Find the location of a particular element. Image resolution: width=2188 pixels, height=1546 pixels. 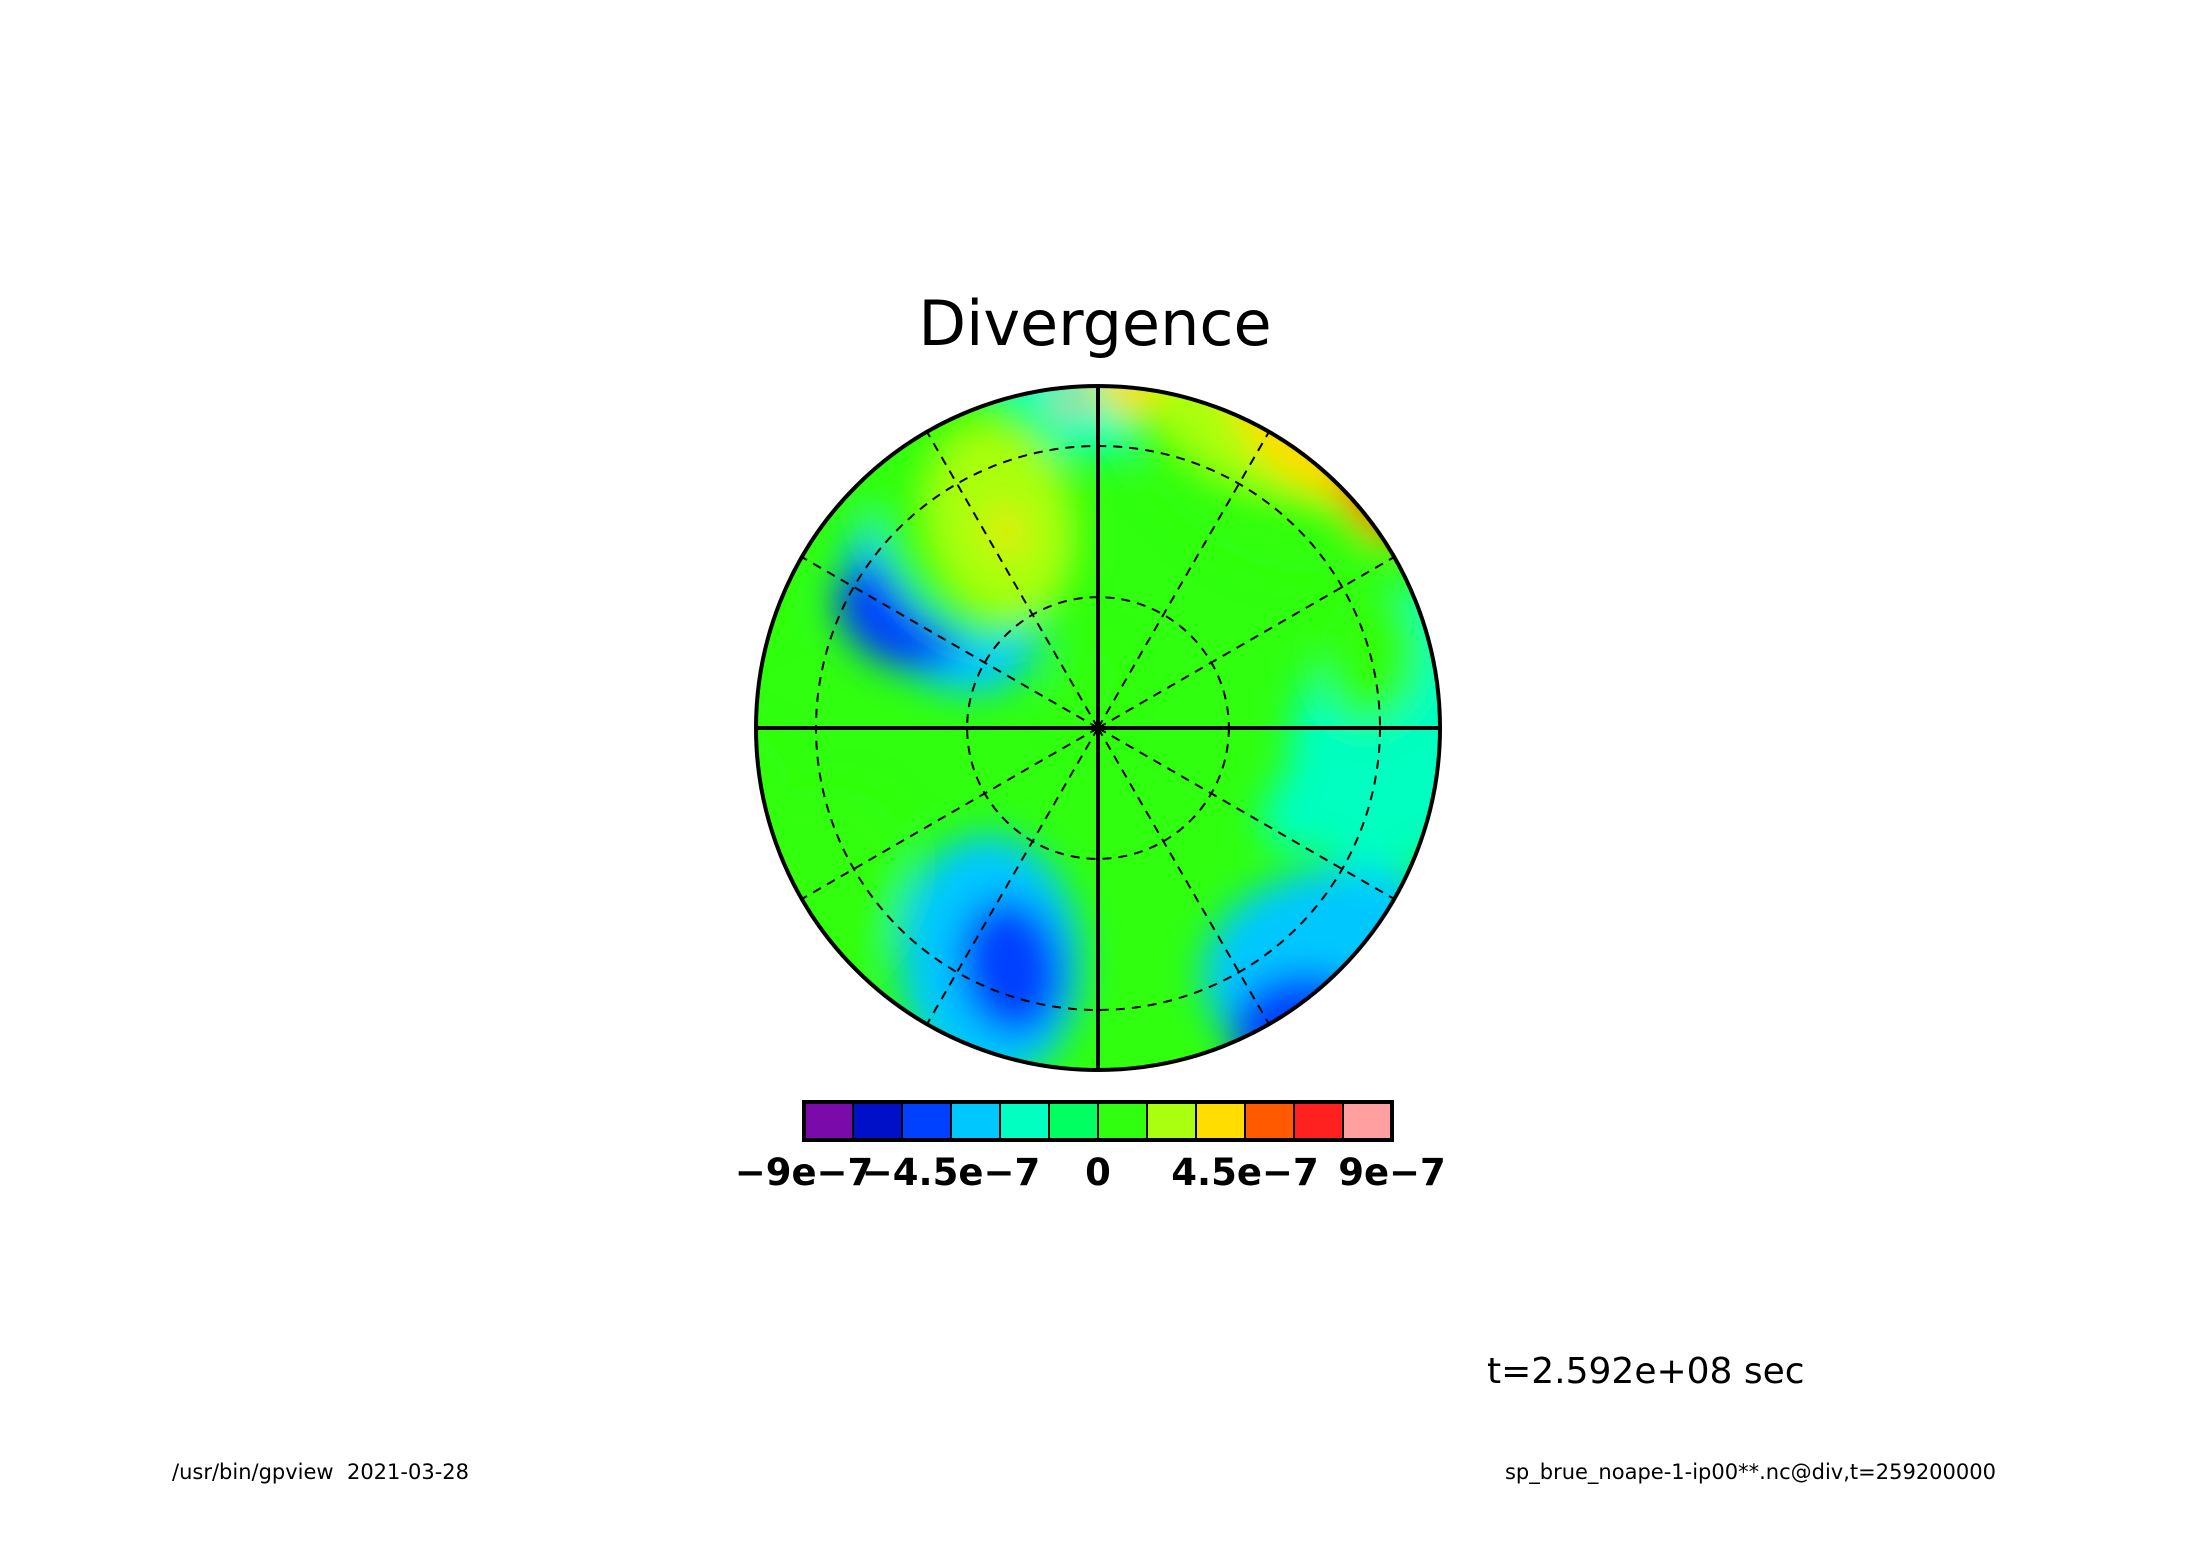

footer-left: /usr/bin/gpview 2021-03-28 is located at coordinates (320, 1472).